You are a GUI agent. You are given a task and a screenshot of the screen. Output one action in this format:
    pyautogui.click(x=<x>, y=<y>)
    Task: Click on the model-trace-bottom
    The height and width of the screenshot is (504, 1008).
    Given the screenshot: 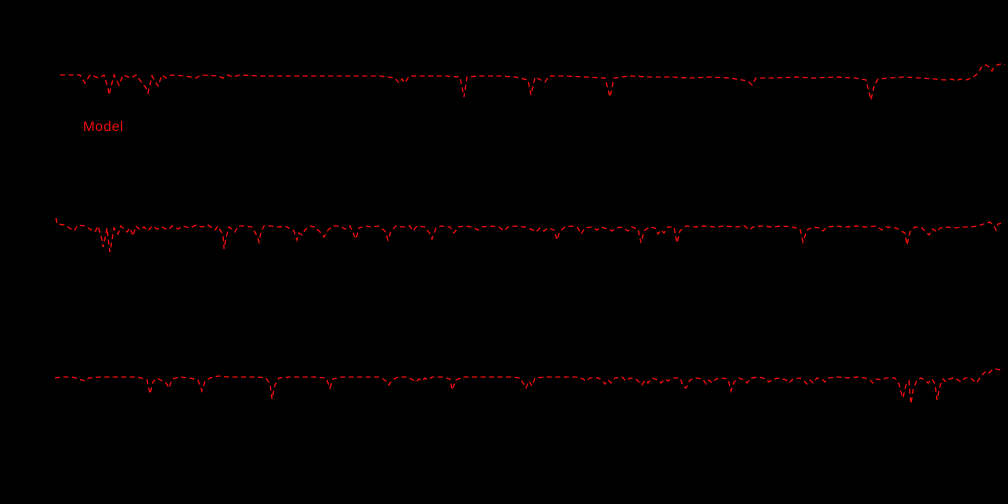 What is the action you would take?
    pyautogui.click(x=529, y=386)
    